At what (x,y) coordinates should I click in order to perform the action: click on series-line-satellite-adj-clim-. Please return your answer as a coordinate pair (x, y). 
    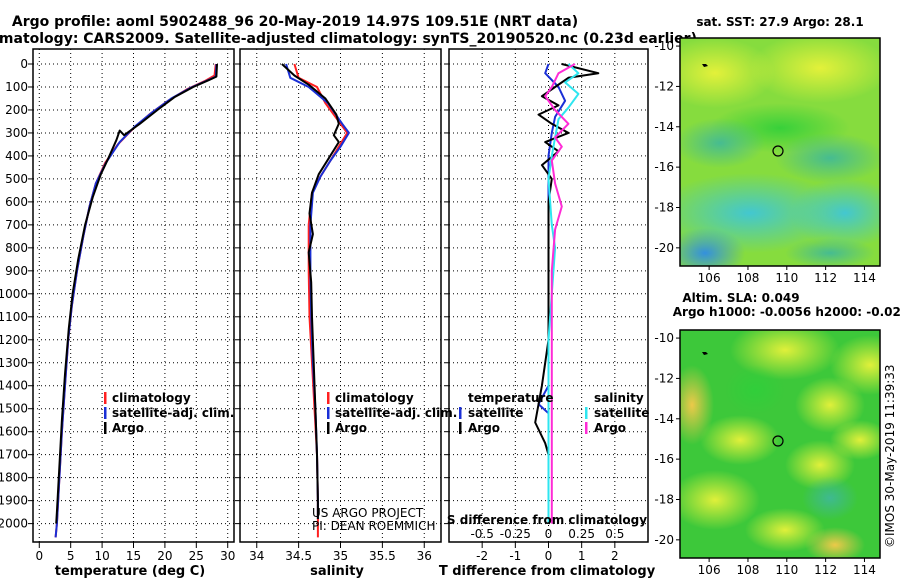
    Looking at the image, I should click on (136, 300).